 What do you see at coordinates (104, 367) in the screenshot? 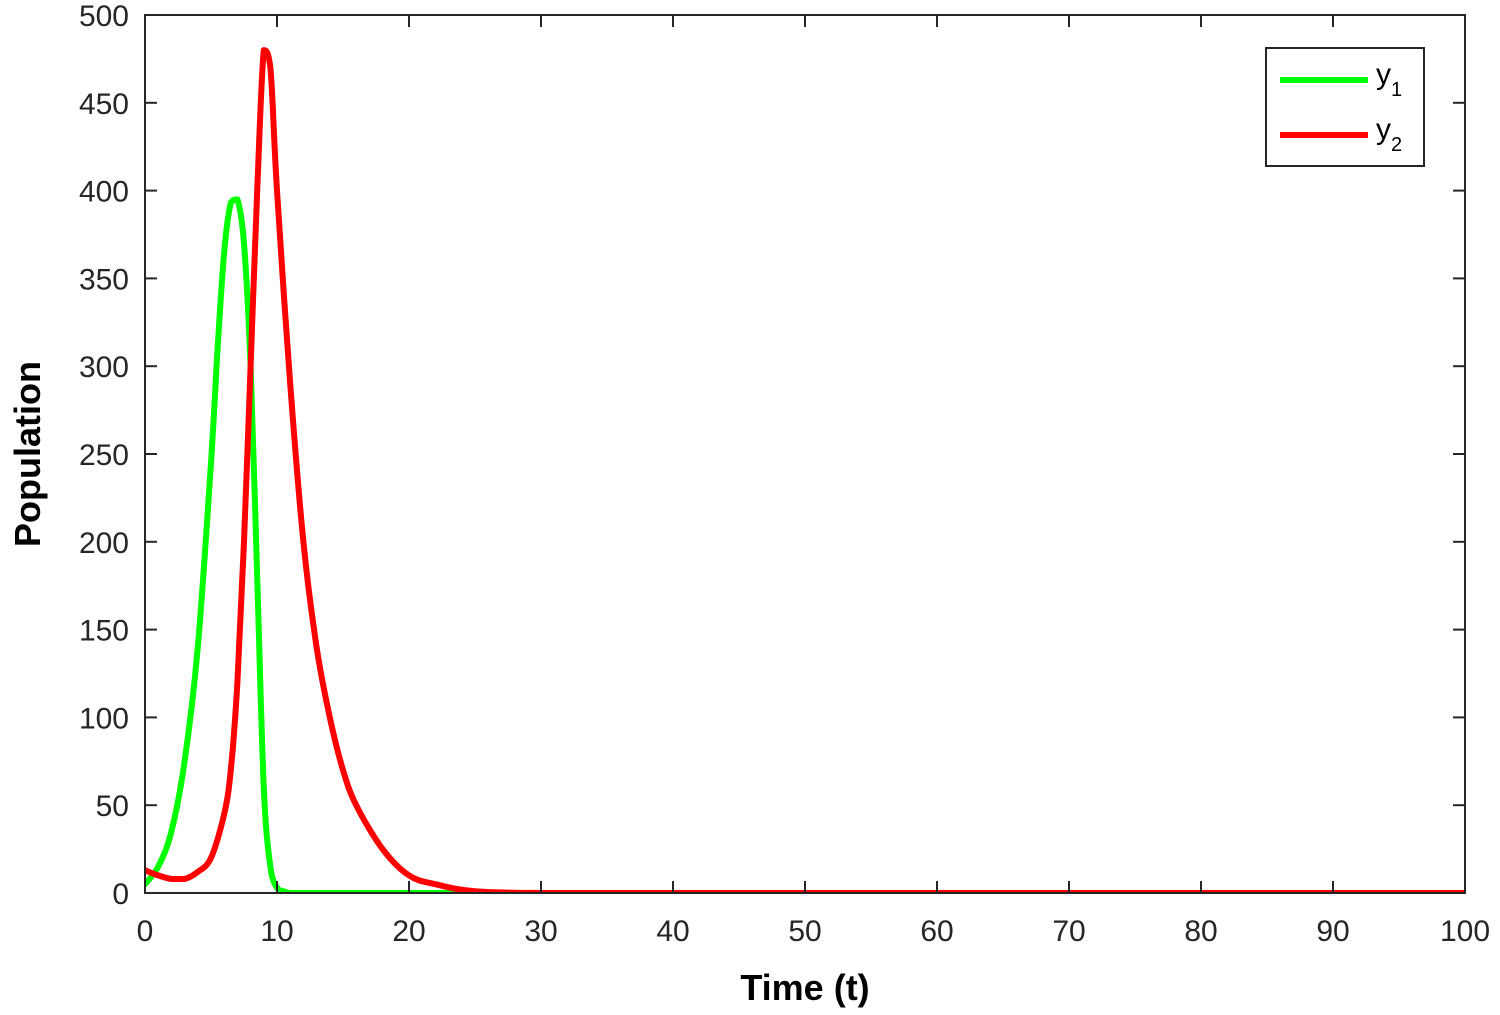
I see `y-tick-label: 300` at bounding box center [104, 367].